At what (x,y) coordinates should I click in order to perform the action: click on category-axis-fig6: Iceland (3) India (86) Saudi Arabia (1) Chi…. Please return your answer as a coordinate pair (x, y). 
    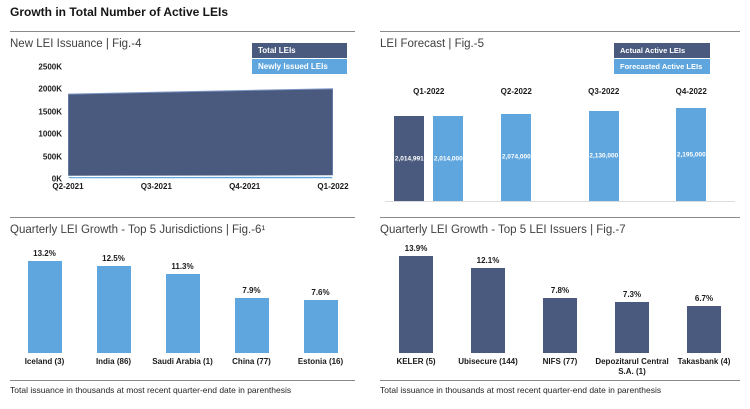
    Looking at the image, I should click on (182, 368).